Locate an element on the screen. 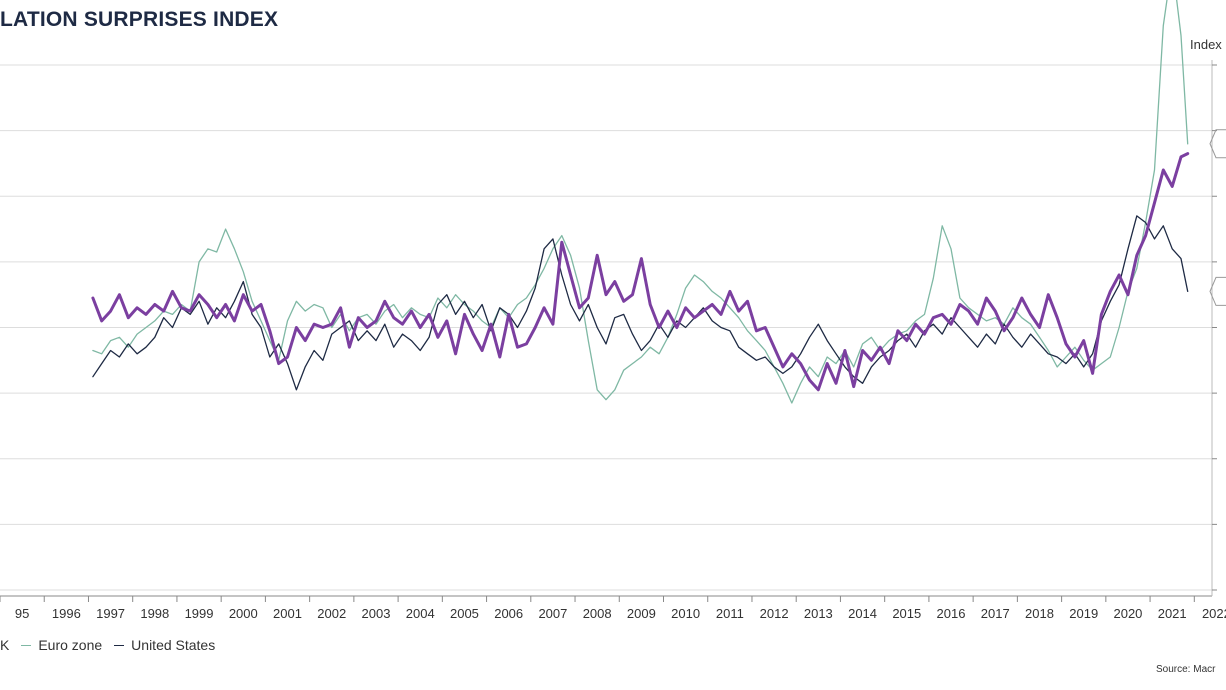 The image size is (1226, 690). x-tick-label: 2013 is located at coordinates (818, 613).